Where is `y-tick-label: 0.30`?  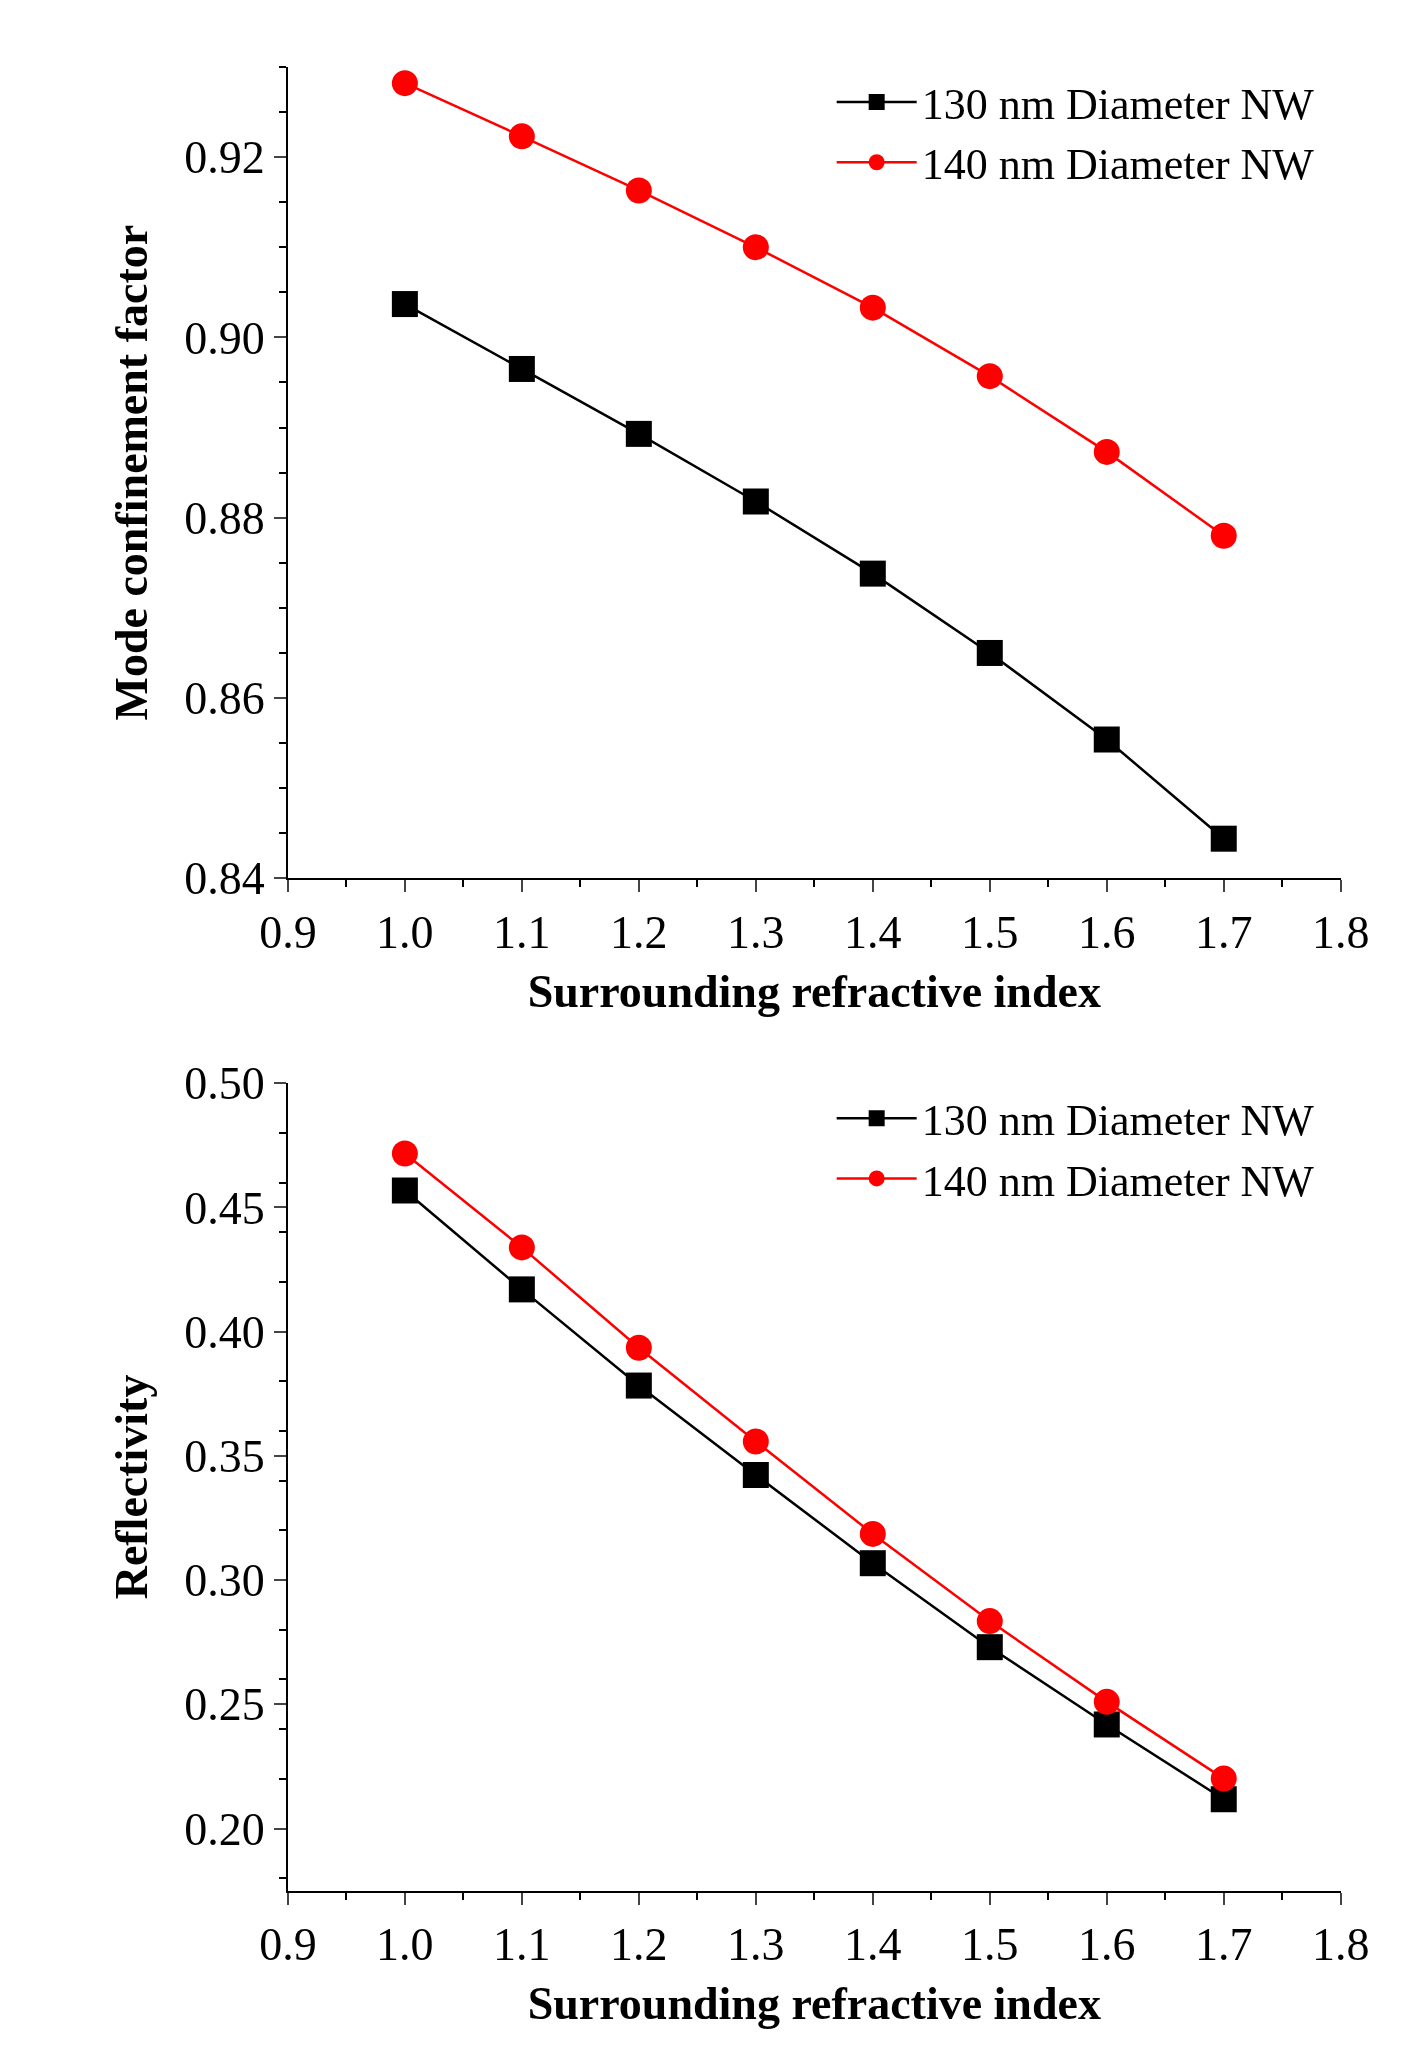 y-tick-label: 0.30 is located at coordinates (224, 1581).